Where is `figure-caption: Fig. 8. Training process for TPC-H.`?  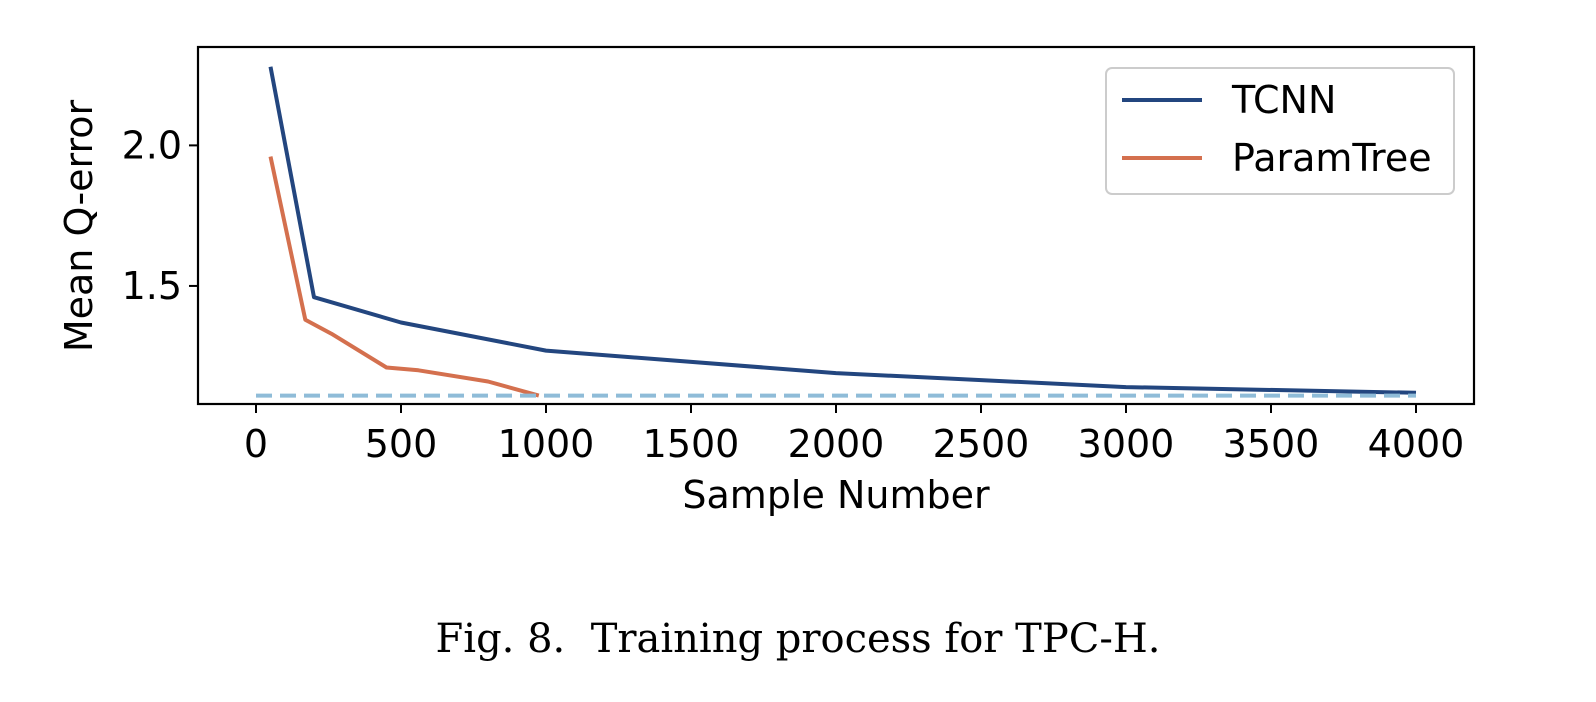
figure-caption: Fig. 8. Training process for TPC-H. is located at coordinates (798, 639).